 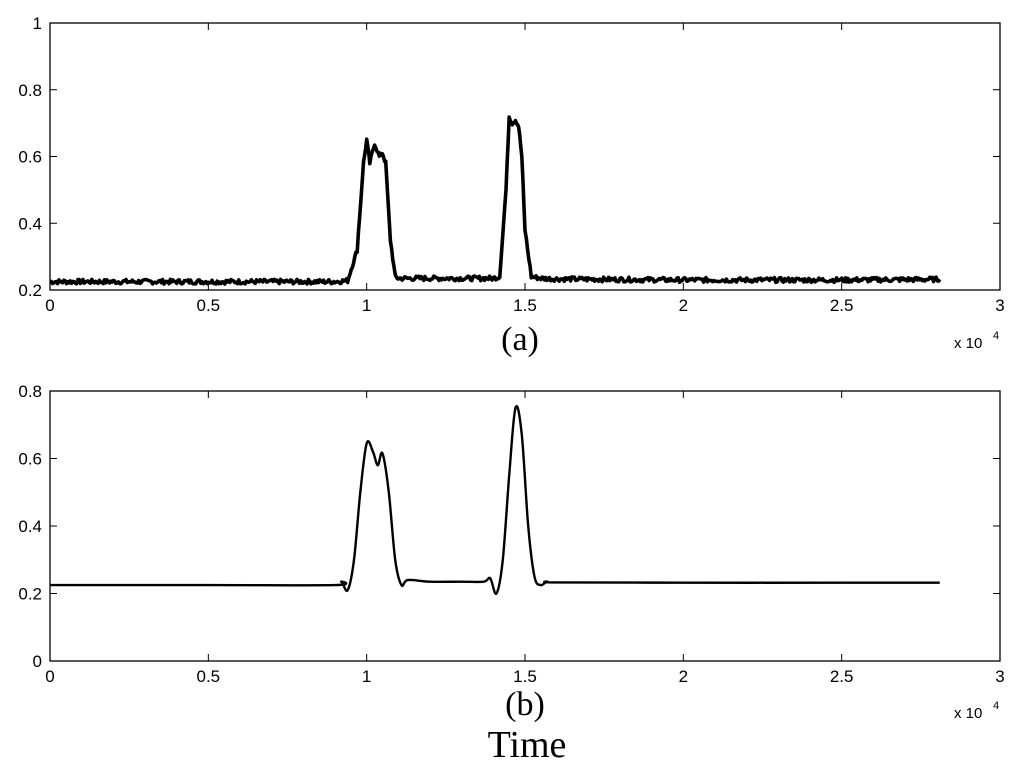 I want to click on x-multiplier-exp-b: 4, so click(x=996, y=706).